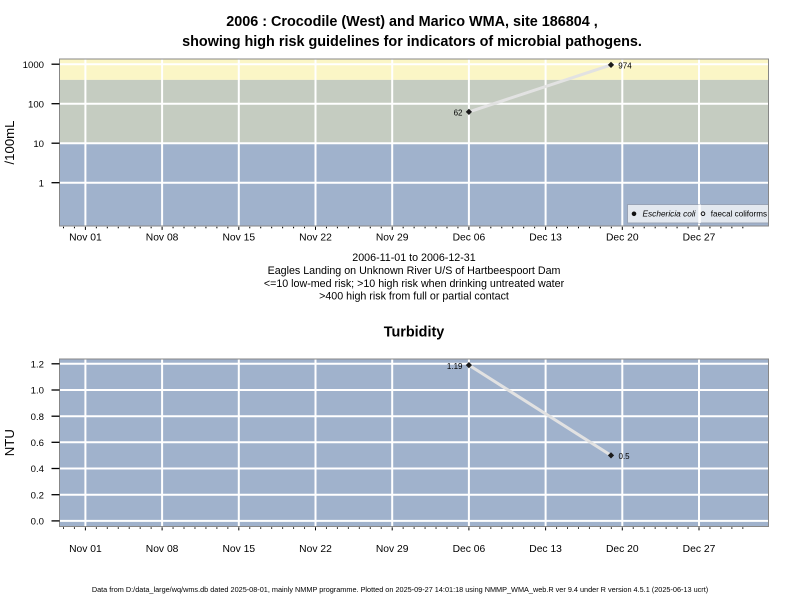 The height and width of the screenshot is (600, 800). I want to click on svg-text: 10, so click(38, 144).